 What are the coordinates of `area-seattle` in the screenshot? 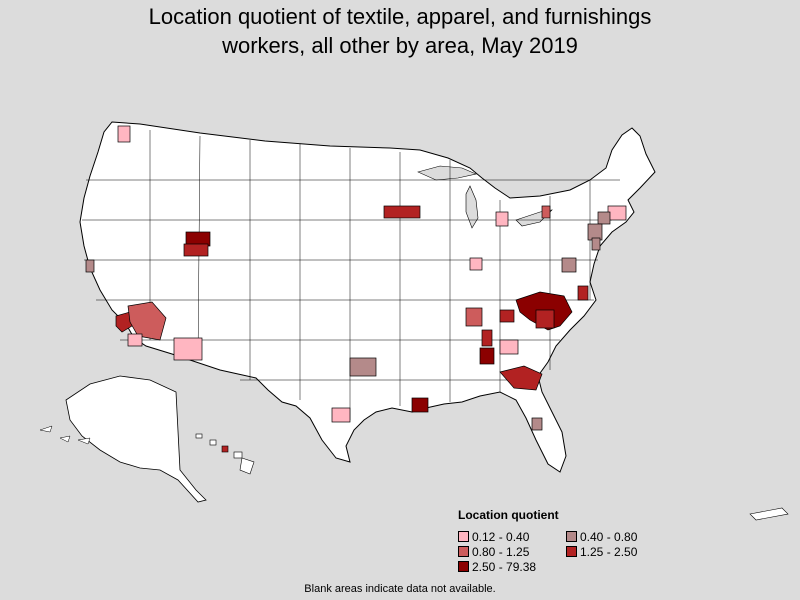 It's located at (124, 134).